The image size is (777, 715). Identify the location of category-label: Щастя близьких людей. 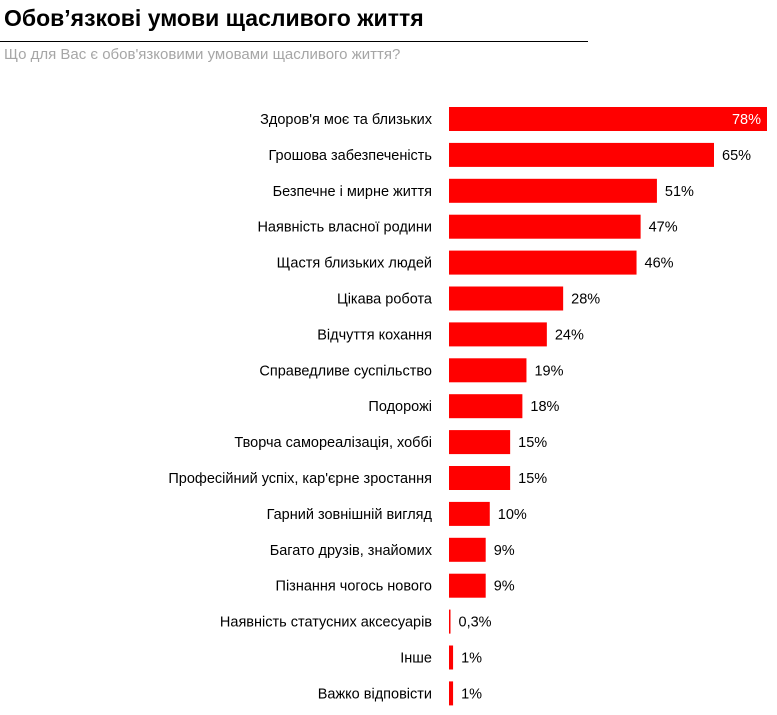
(354, 264).